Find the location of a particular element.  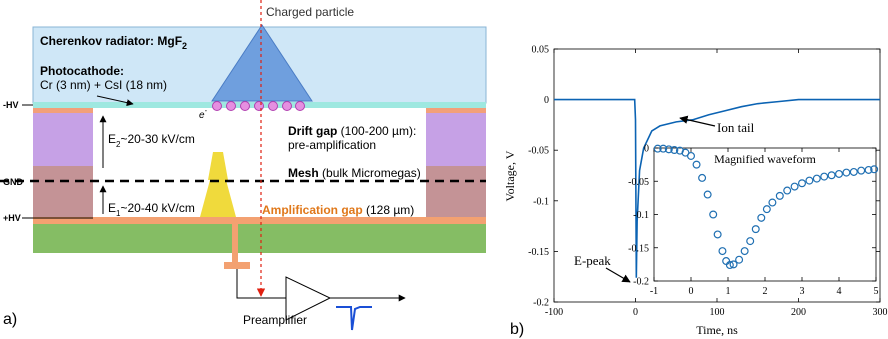

gnd-label: GND is located at coordinates (13, 182).